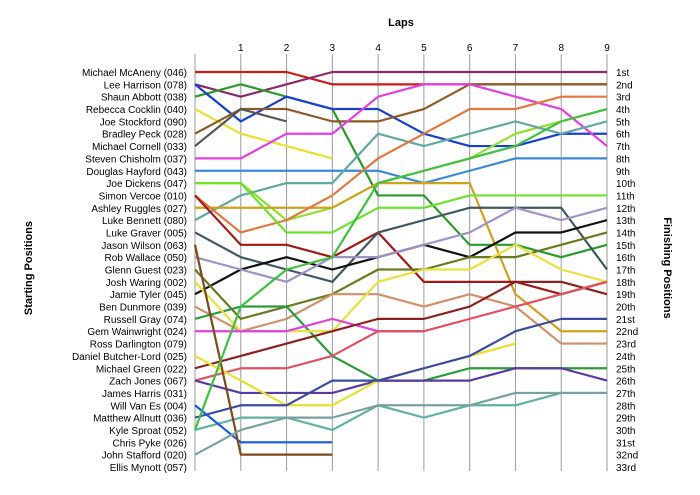 This screenshot has height=495, width=700. I want to click on starting-label: Russell Gray (074), so click(145, 320).